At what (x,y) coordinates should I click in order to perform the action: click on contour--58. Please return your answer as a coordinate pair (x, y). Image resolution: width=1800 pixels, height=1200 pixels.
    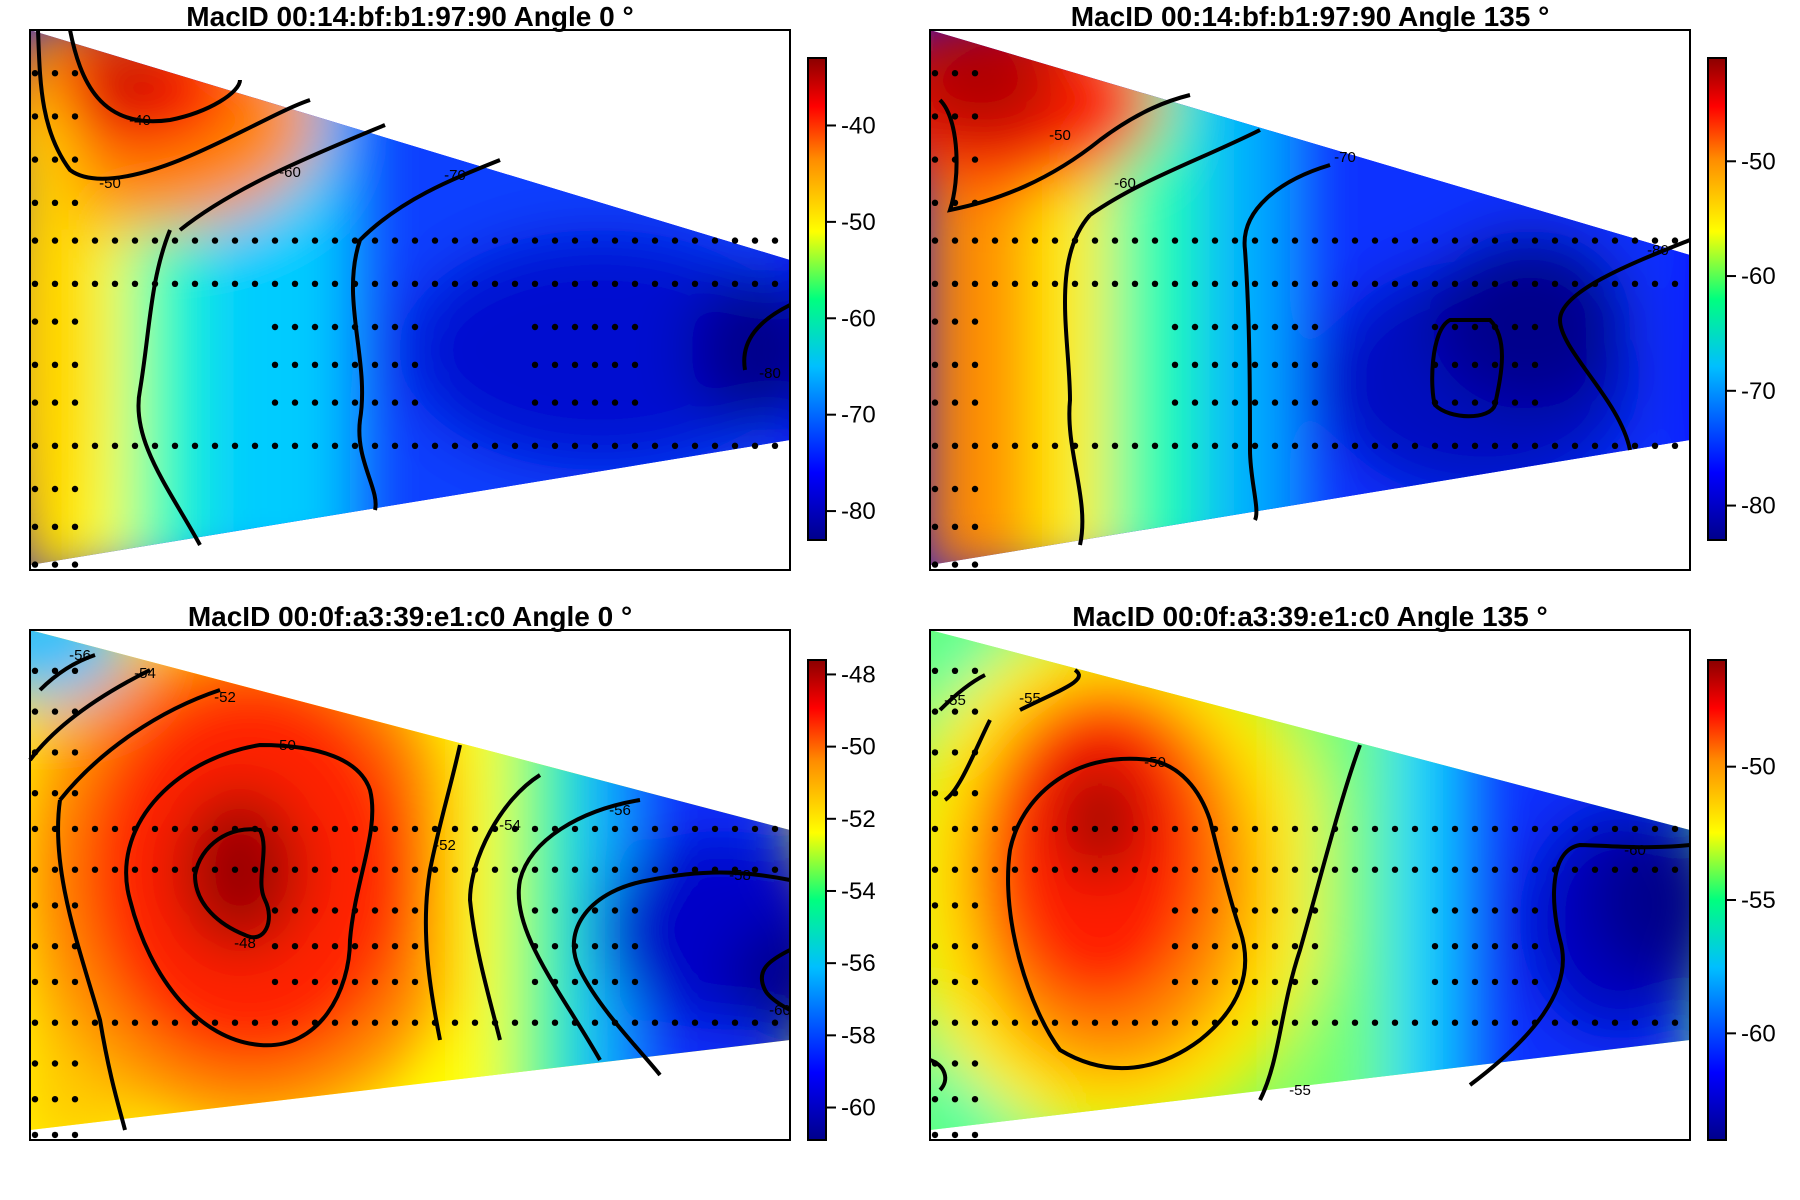
    Looking at the image, I should click on (681, 973).